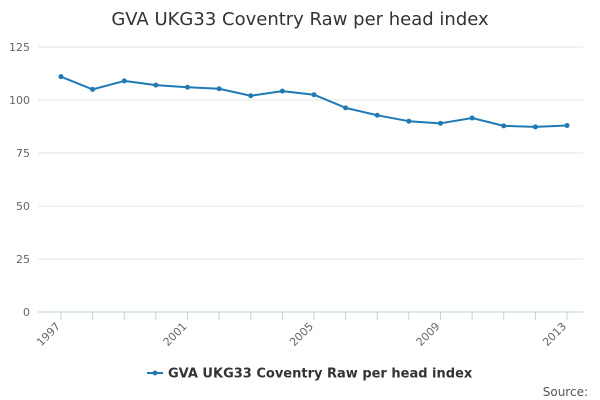 Image resolution: width=600 pixels, height=400 pixels. I want to click on y-tick-label: 100, so click(19, 100).